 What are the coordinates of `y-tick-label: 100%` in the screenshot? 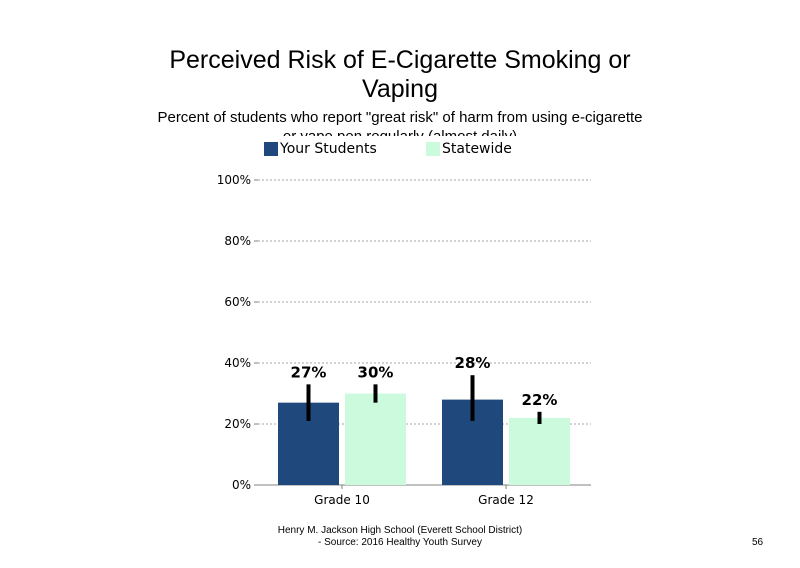 It's located at (234, 180).